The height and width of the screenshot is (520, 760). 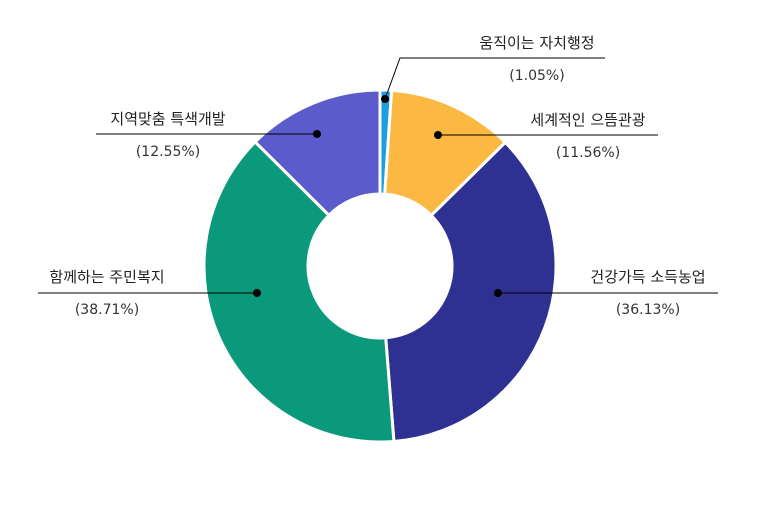 What do you see at coordinates (168, 152) in the screenshot?
I see `slice-percent-4: (12.55%)` at bounding box center [168, 152].